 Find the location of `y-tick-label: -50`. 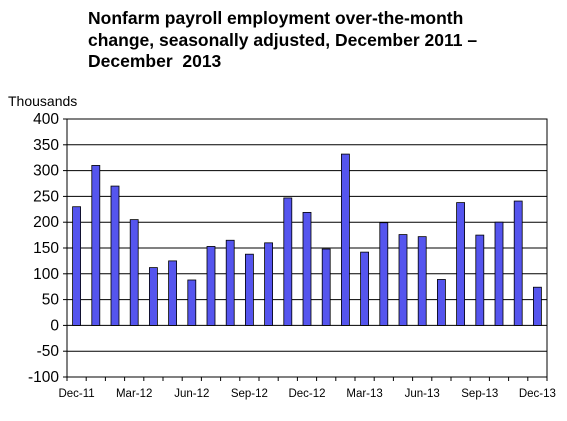

y-tick-label: -50 is located at coordinates (48, 351).